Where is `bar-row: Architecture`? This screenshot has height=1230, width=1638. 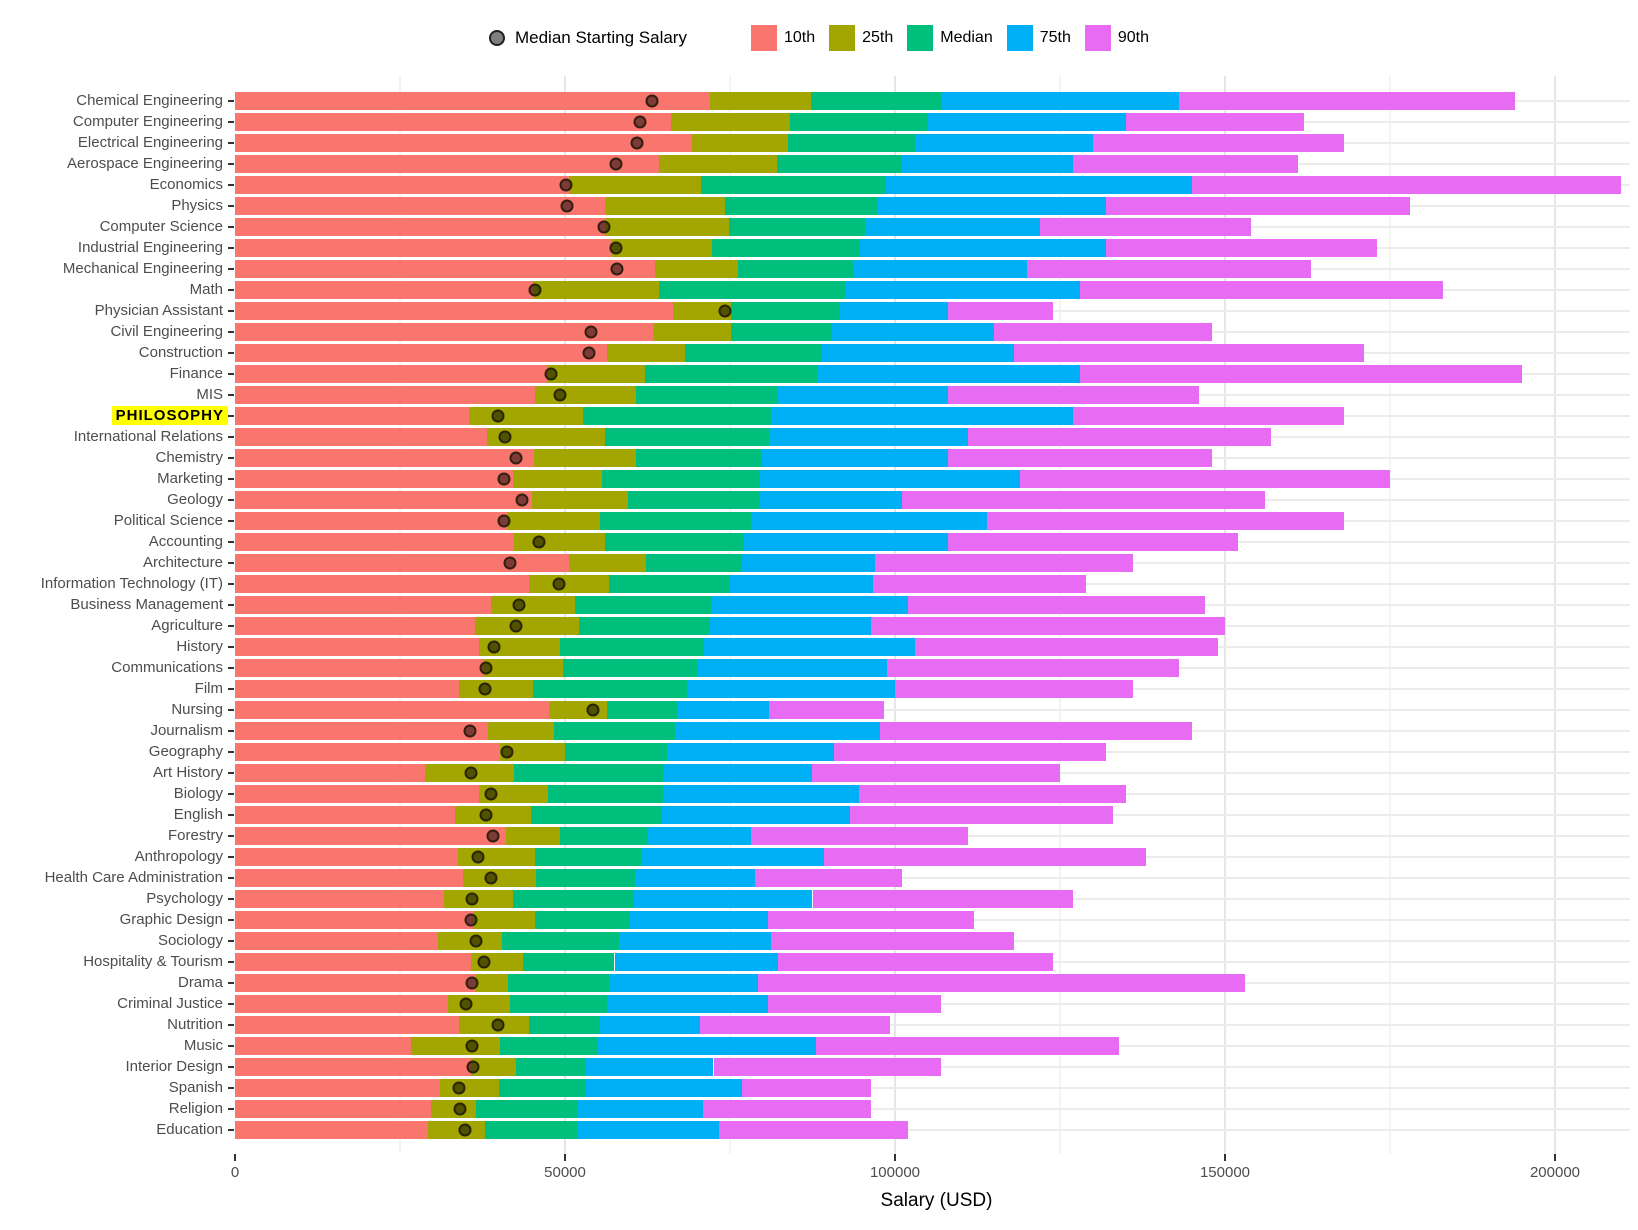 bar-row: Architecture is located at coordinates (819, 562).